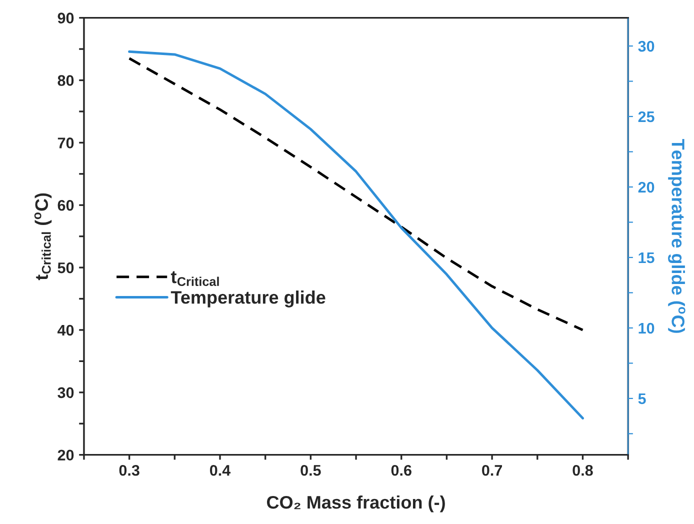 Image resolution: width=694 pixels, height=524 pixels. I want to click on y2-tick-label: 15, so click(646, 258).